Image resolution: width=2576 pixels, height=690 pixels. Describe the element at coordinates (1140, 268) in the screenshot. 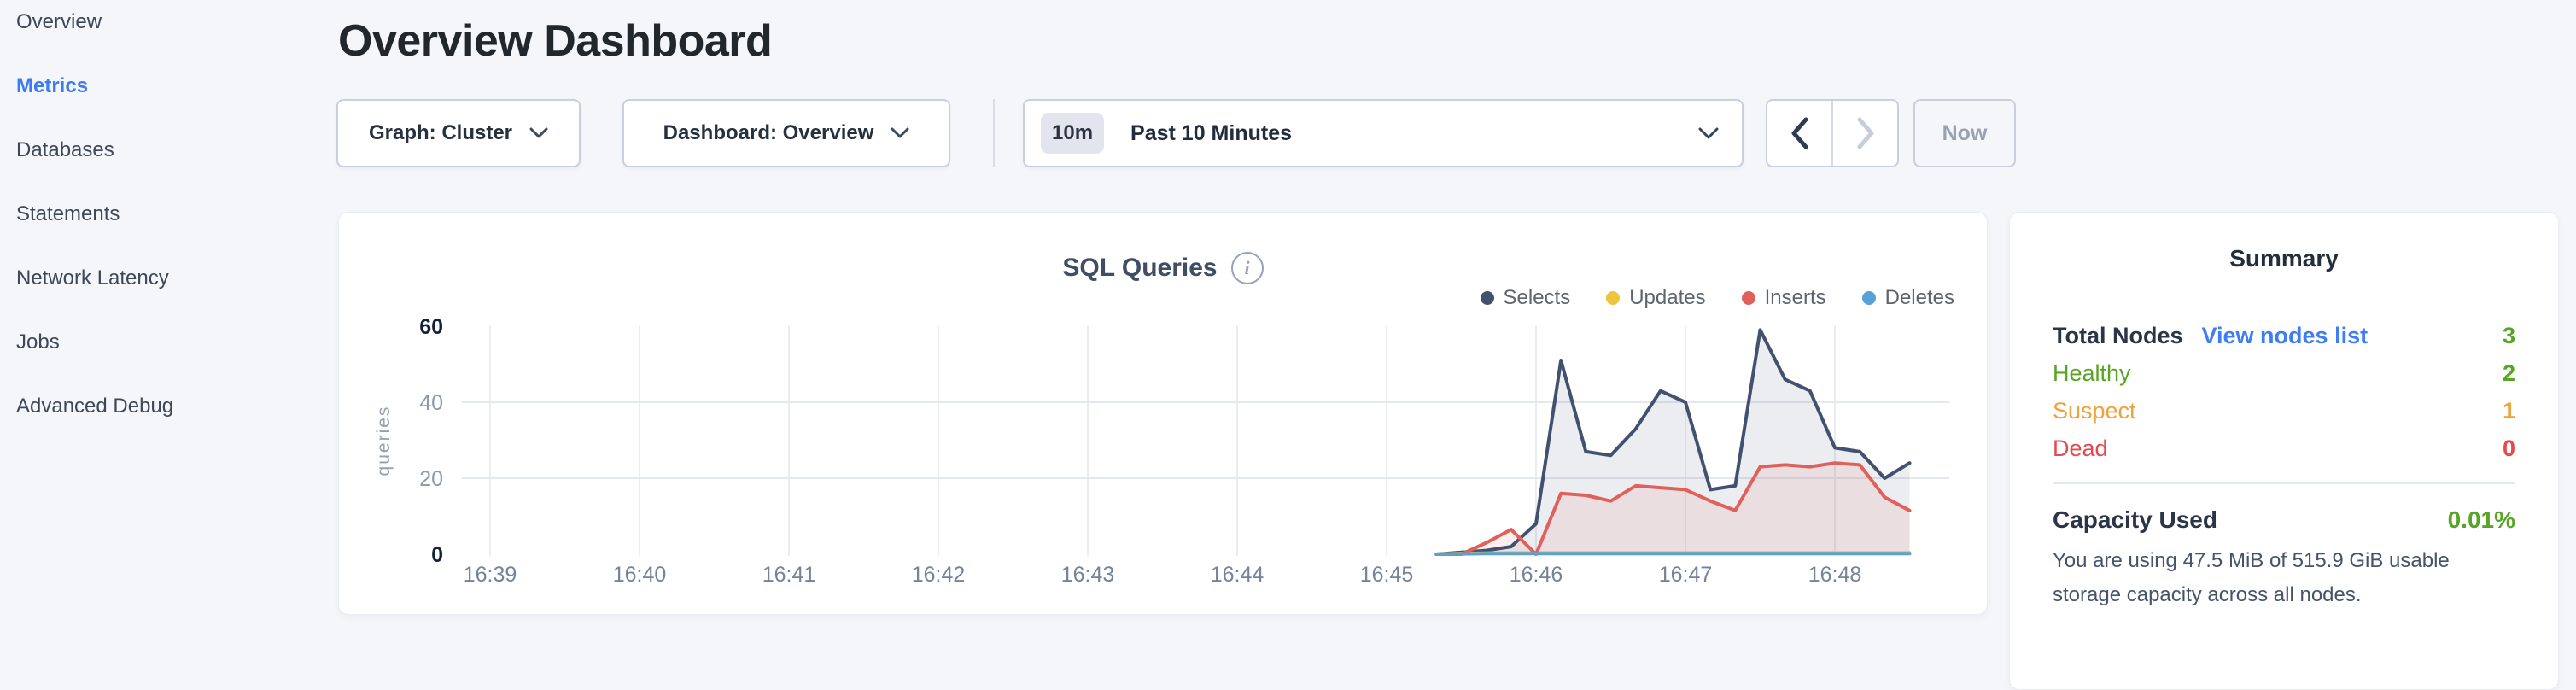

I see `chart-title: SQL Queries` at that location.